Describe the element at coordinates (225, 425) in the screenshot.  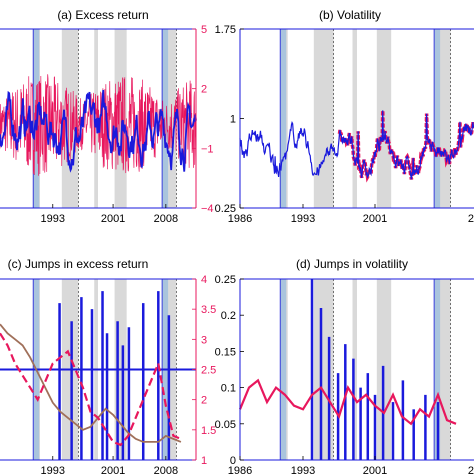
I see `panel-d-y-tick-label-4: 0.05` at that location.